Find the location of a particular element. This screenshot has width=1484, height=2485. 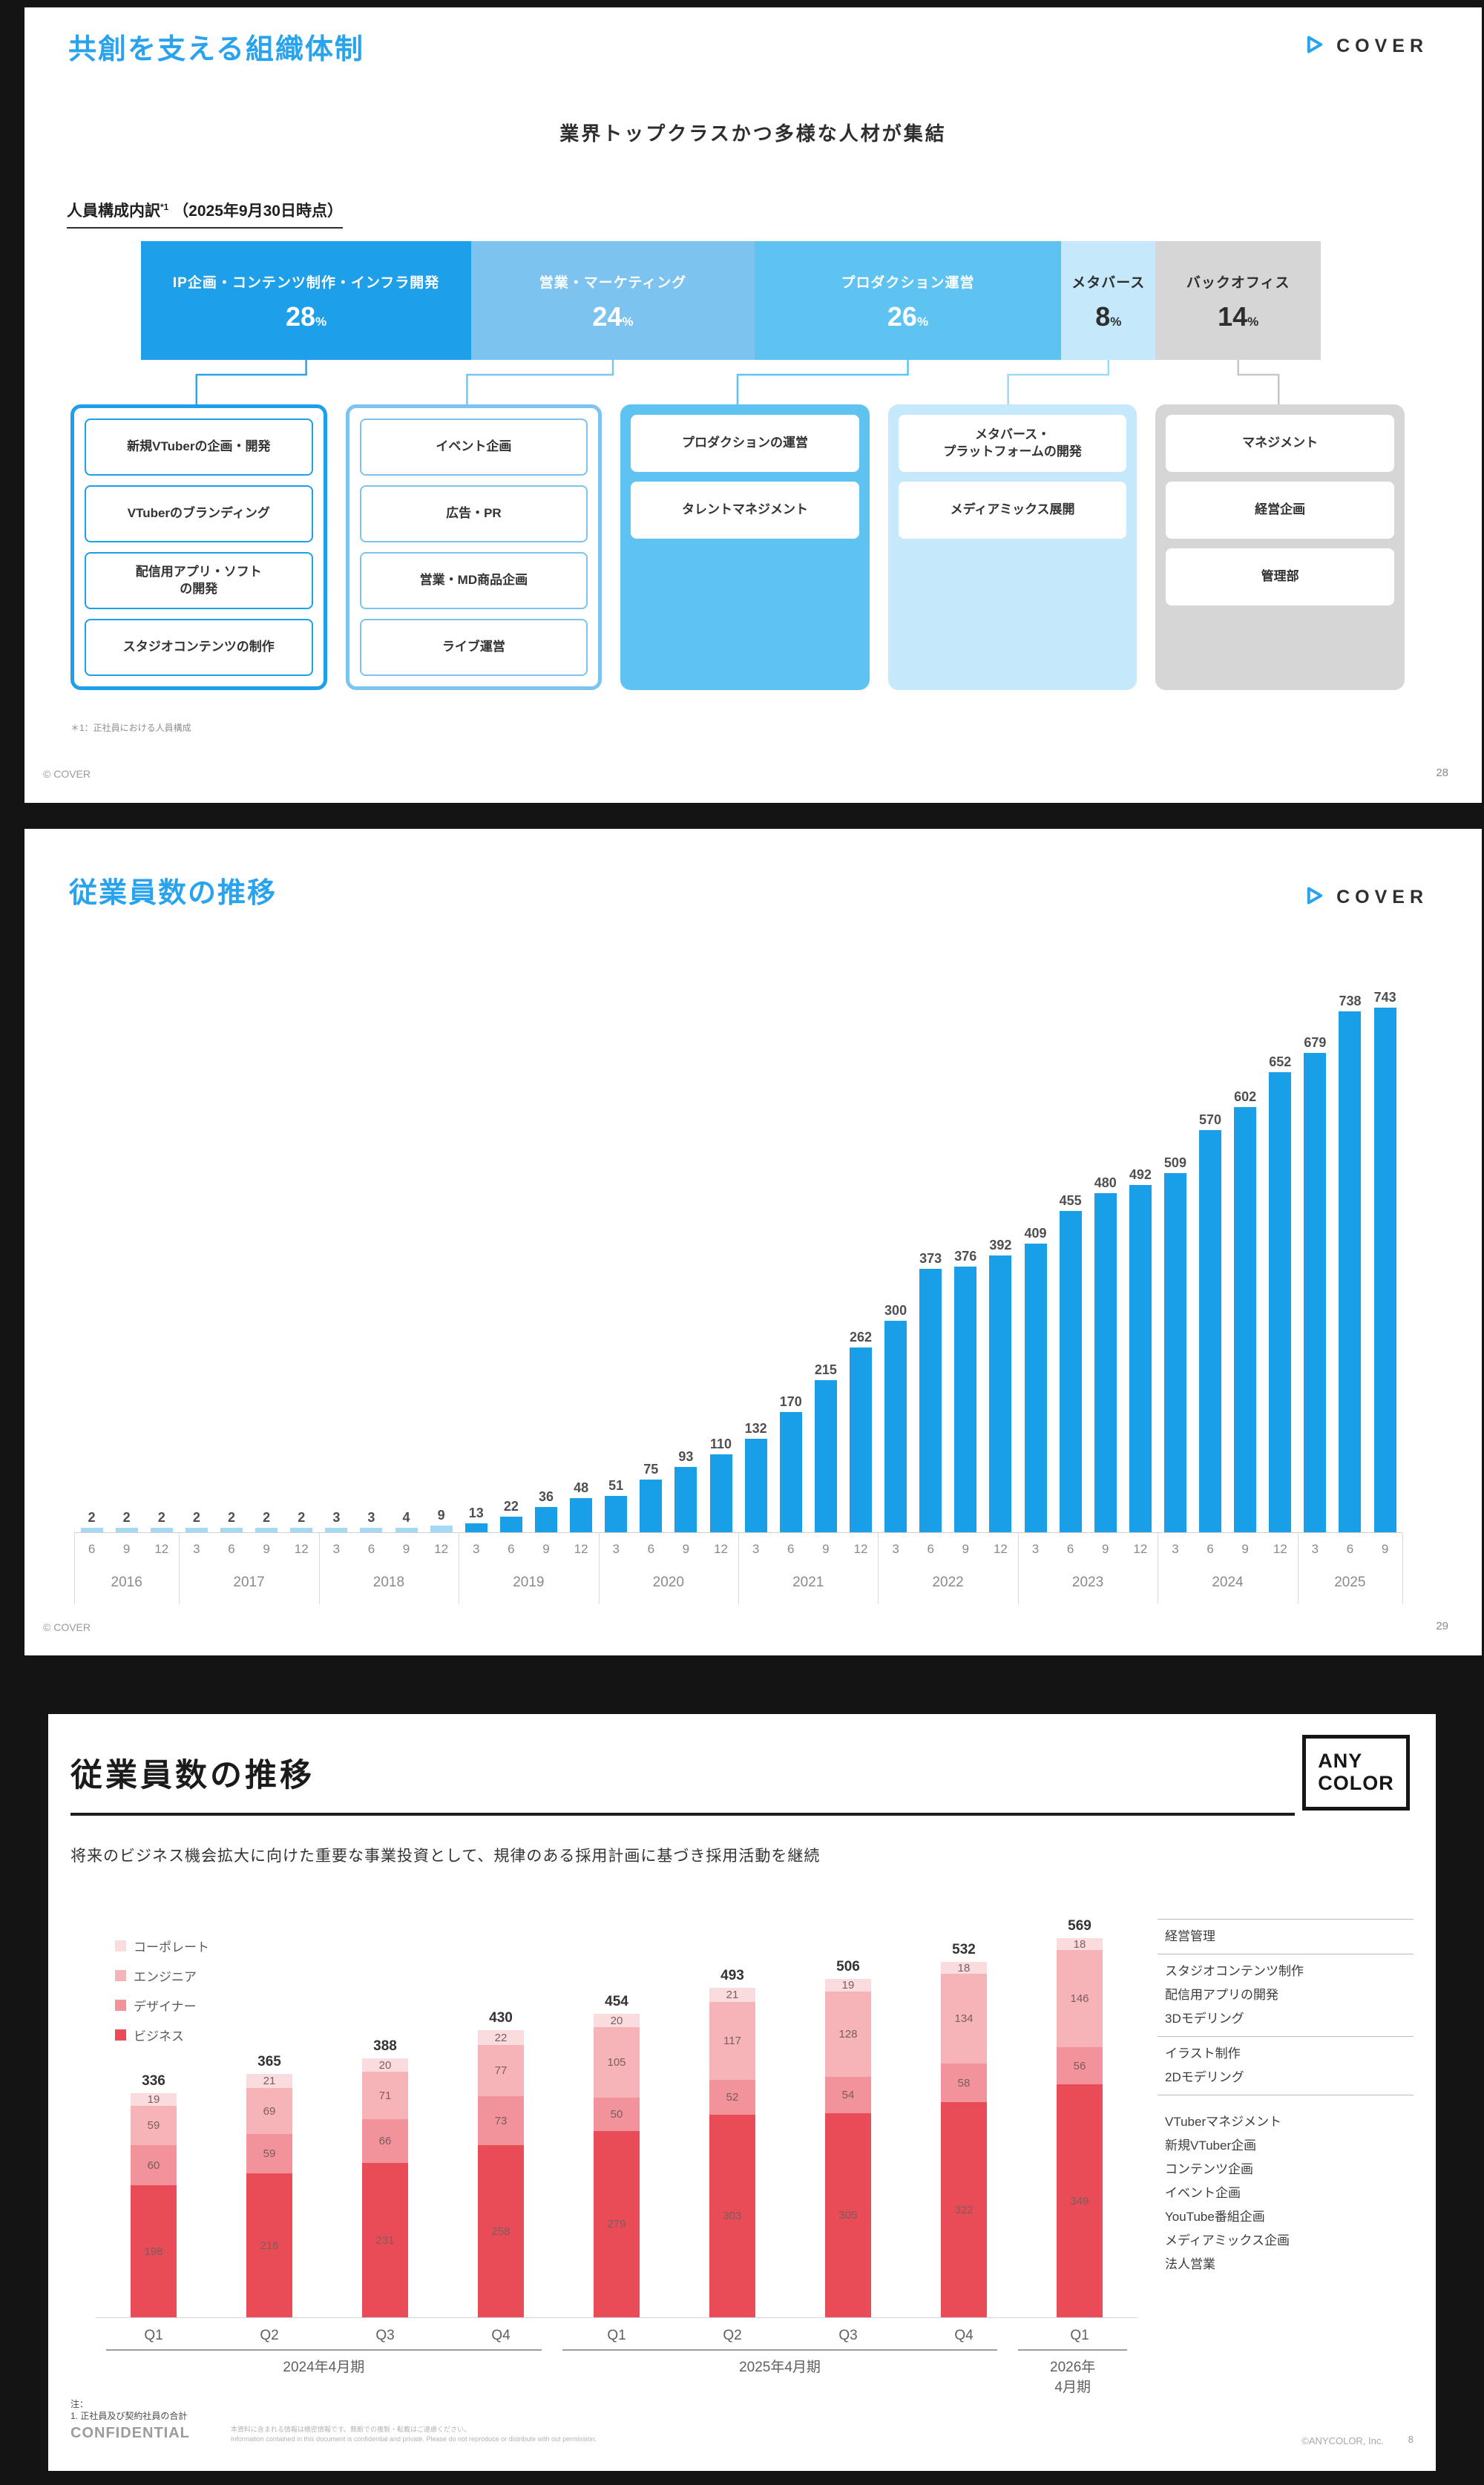

axis-year-label: 2024年4月期 is located at coordinates (324, 2367).